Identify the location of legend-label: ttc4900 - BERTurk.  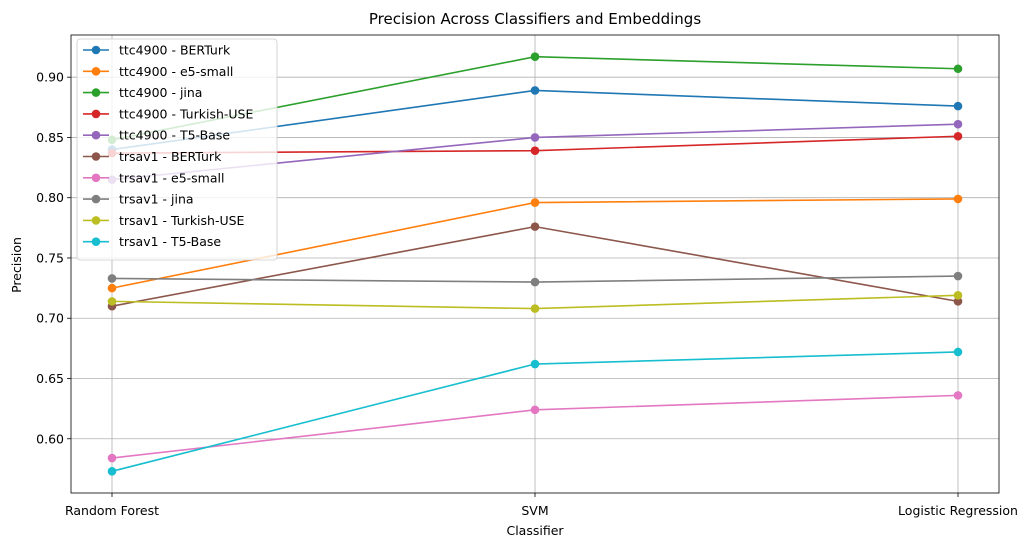
(175, 50).